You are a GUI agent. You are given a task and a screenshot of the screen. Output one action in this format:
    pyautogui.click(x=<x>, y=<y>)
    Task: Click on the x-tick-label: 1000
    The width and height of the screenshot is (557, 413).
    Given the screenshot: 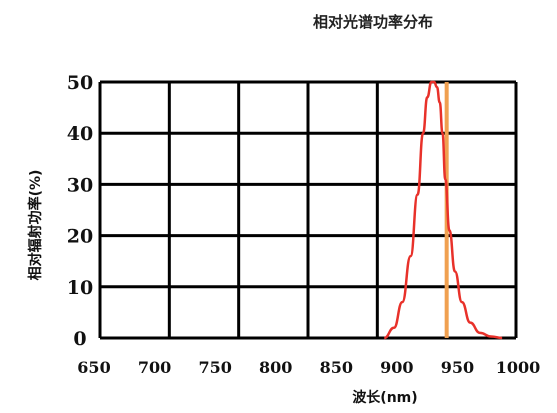 What is the action you would take?
    pyautogui.click(x=518, y=367)
    